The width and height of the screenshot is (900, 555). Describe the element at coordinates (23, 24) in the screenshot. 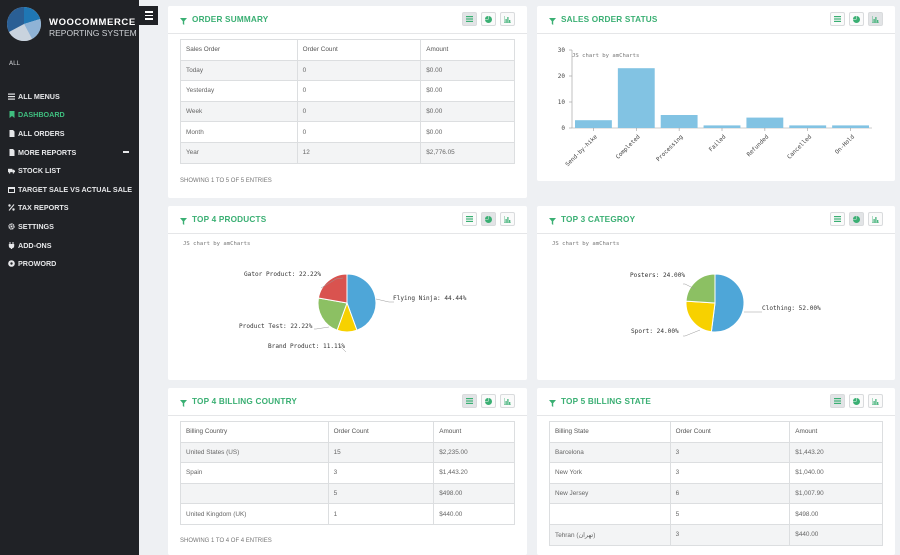

I see `logo-pie-icon` at that location.